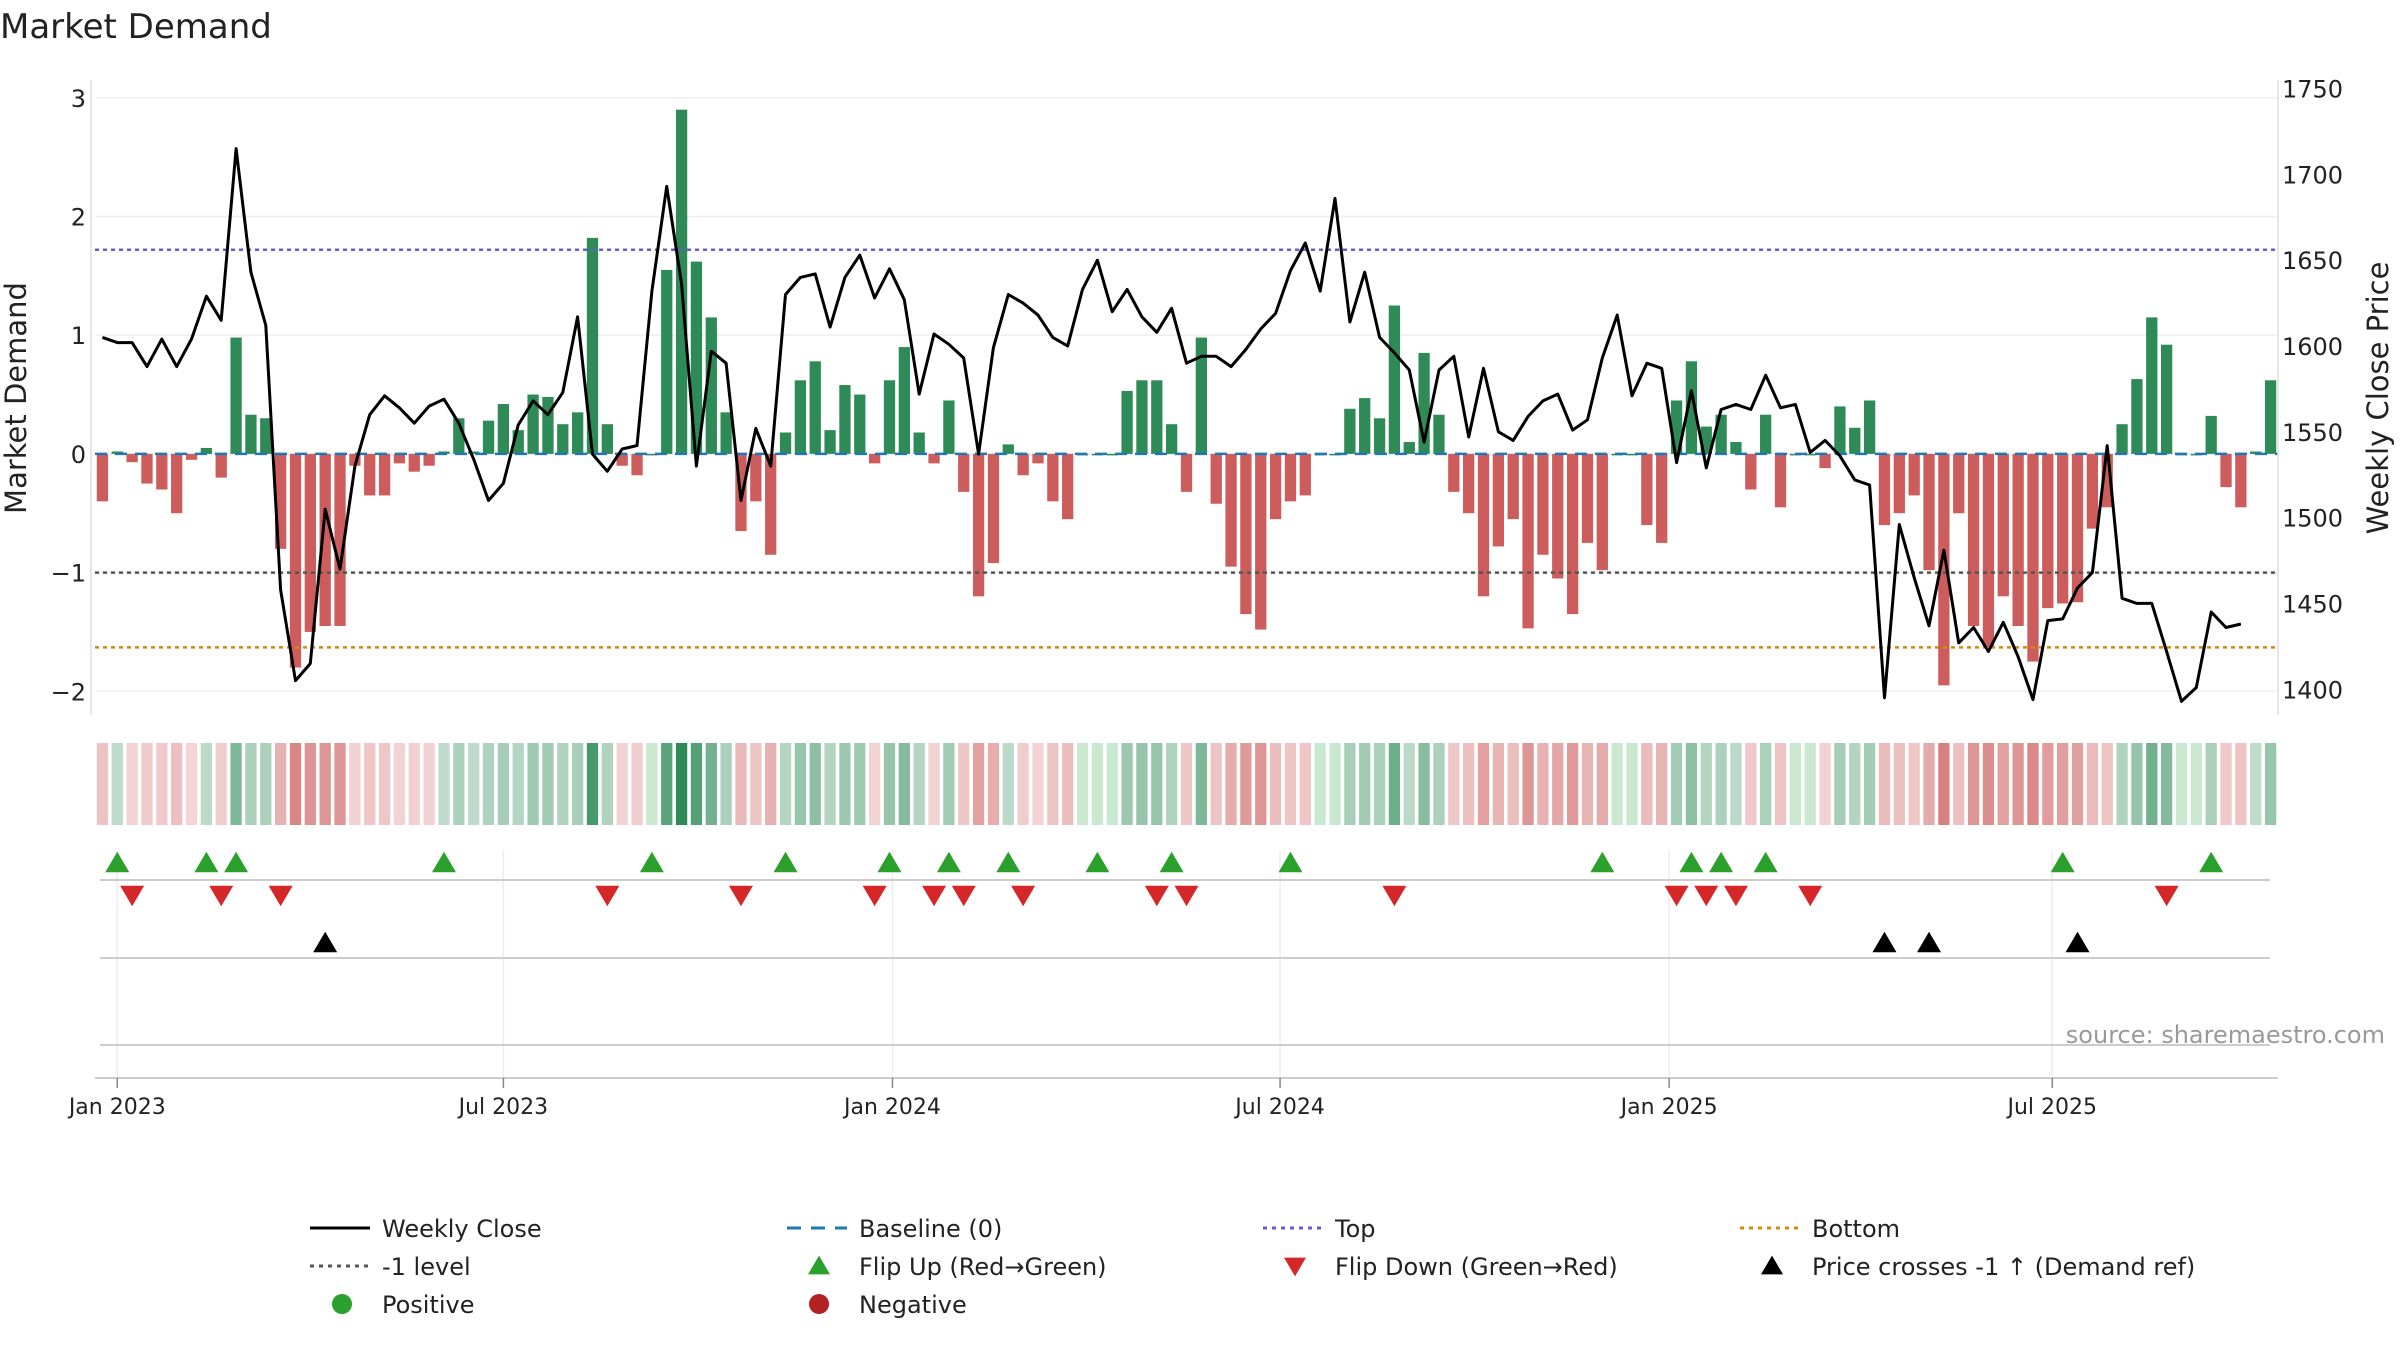 The width and height of the screenshot is (2400, 1350). I want to click on y2-tick-label: 1750, so click(2312, 90).